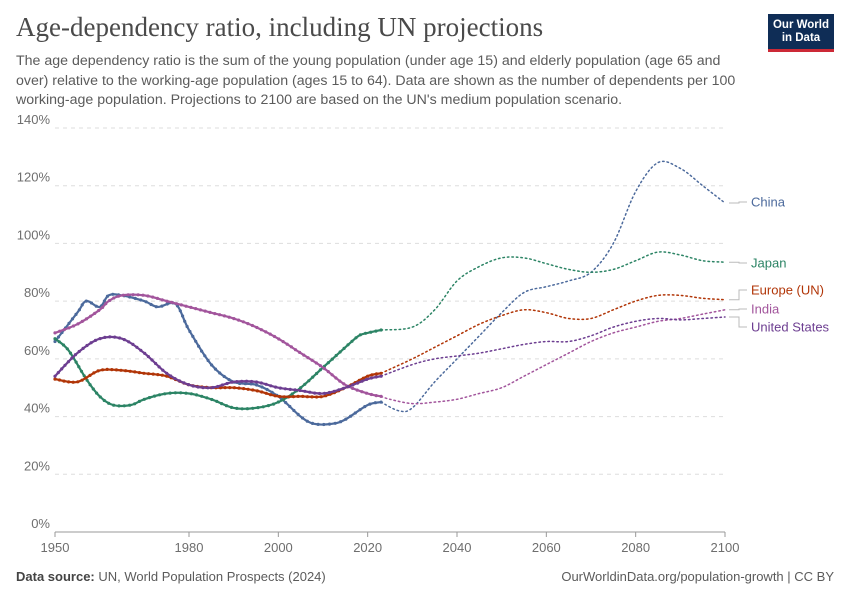 The height and width of the screenshot is (600, 850). What do you see at coordinates (635, 547) in the screenshot?
I see `x-tick-label: 2080` at bounding box center [635, 547].